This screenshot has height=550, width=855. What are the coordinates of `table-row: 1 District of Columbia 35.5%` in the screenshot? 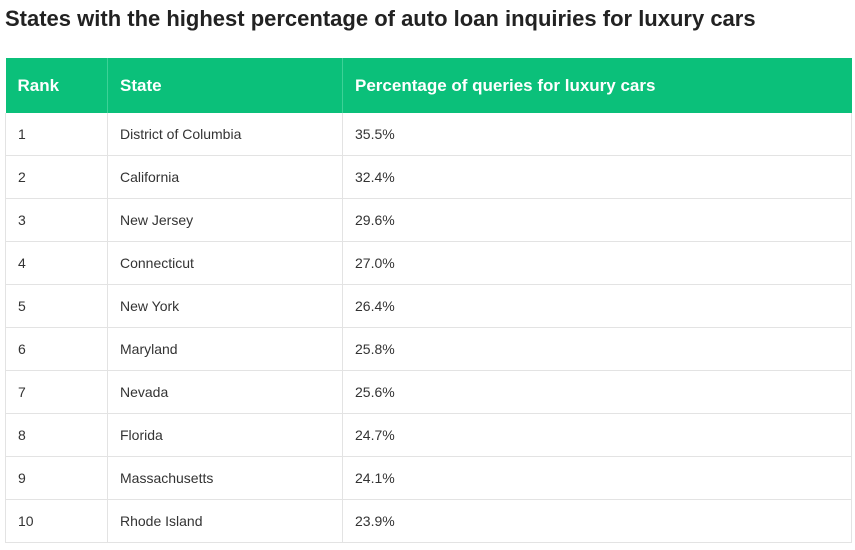 It's located at (428, 134).